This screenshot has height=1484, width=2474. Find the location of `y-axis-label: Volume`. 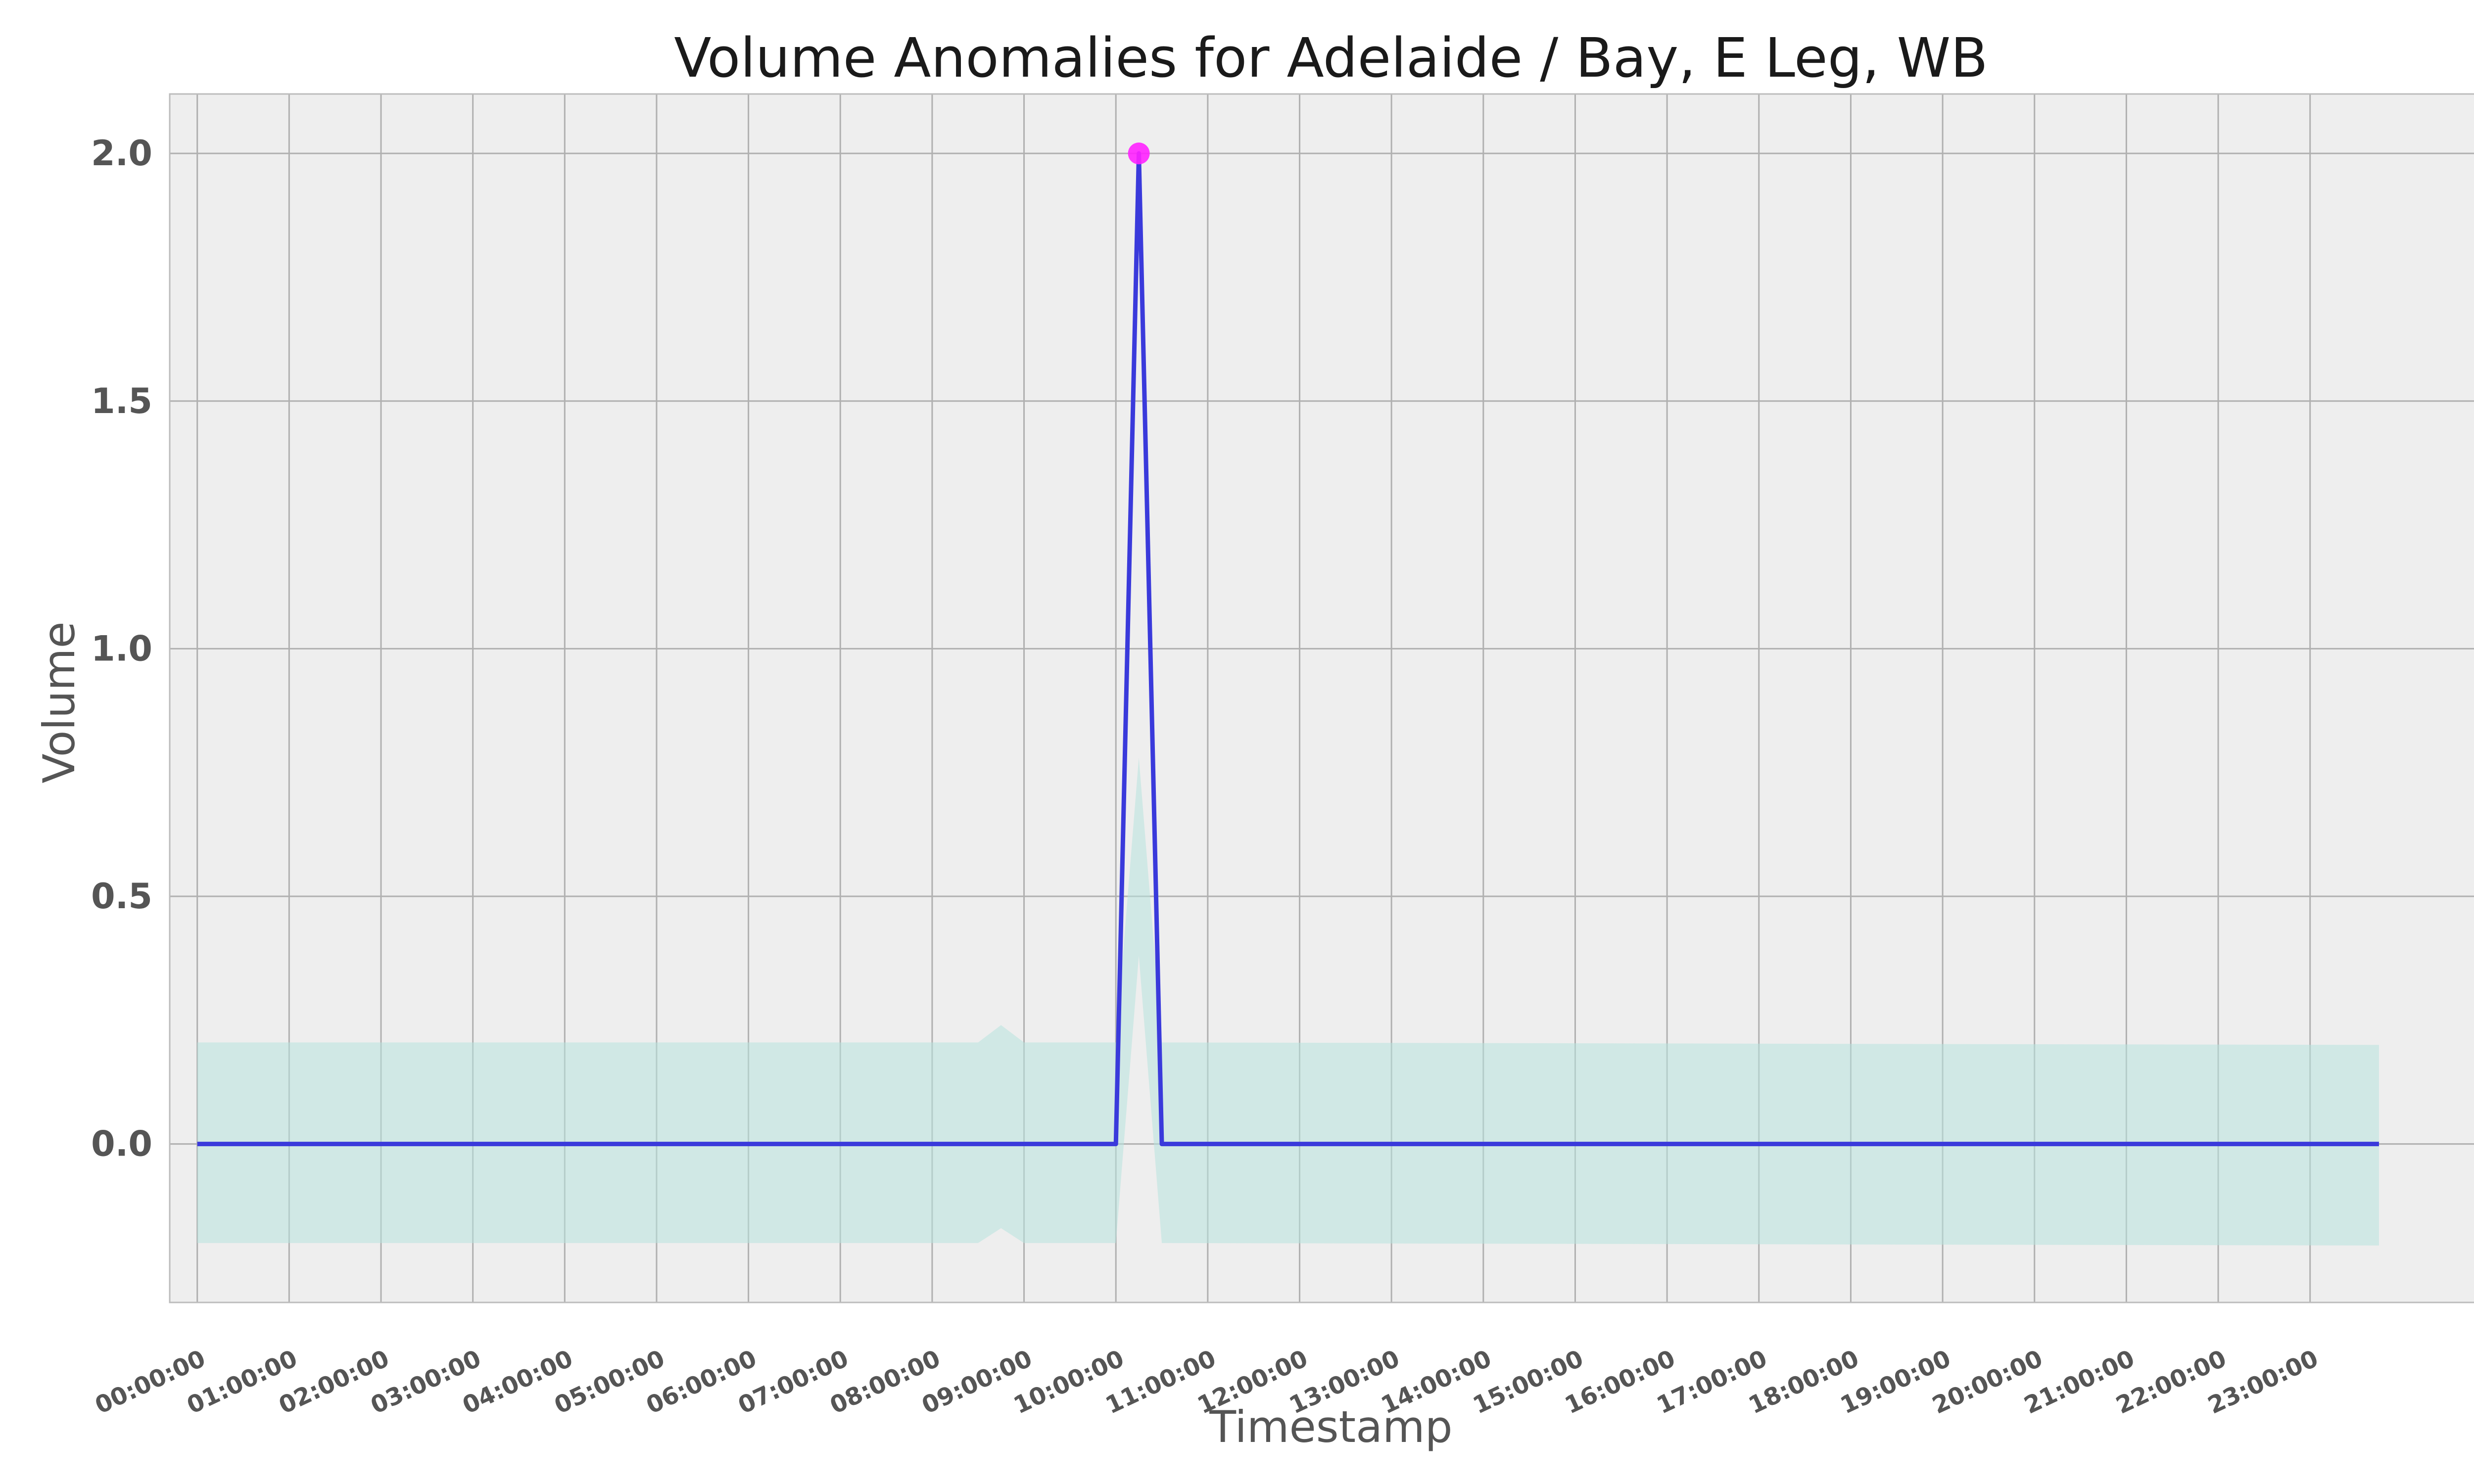

y-axis-label: Volume is located at coordinates (60, 702).